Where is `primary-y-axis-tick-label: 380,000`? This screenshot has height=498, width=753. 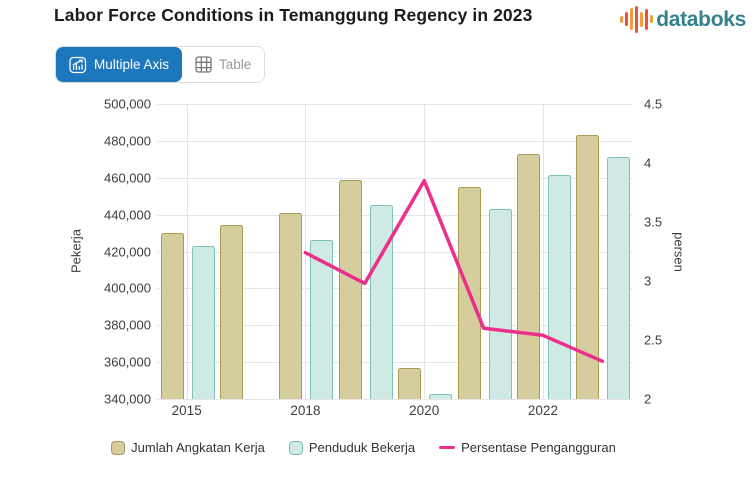
primary-y-axis-tick-label: 380,000 is located at coordinates (127, 325).